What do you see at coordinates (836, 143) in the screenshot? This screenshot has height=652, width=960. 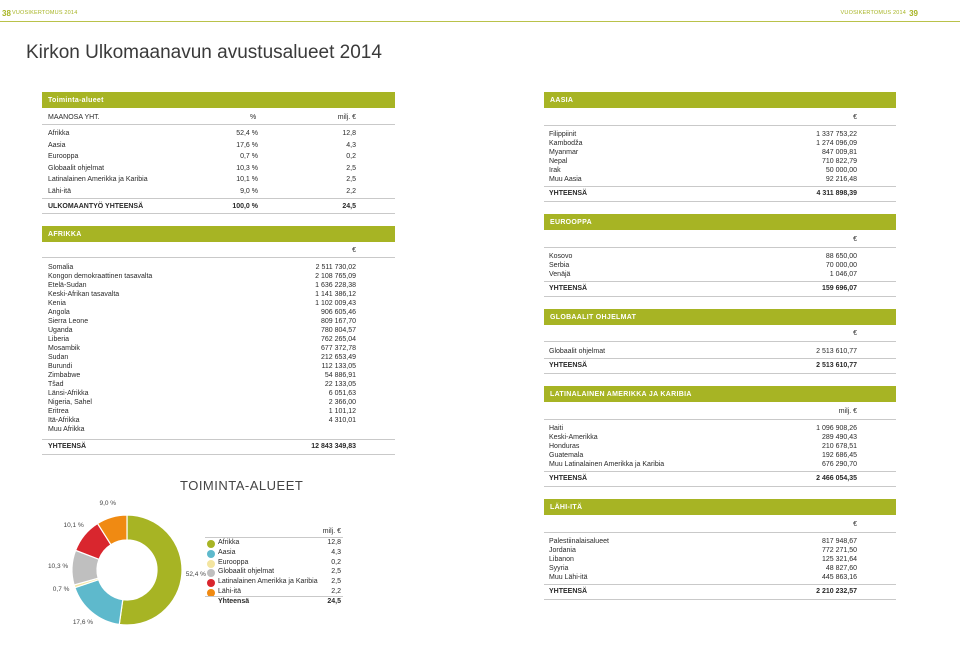 I see `asia-row-value: 1 274 096,09` at bounding box center [836, 143].